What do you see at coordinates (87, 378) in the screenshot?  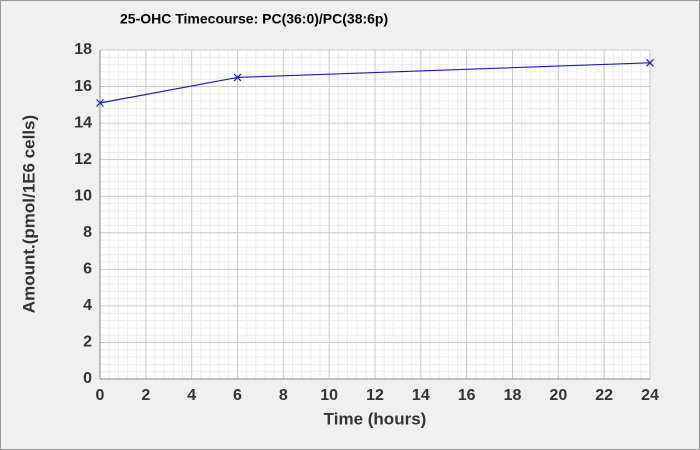 I see `y-tick-label: 0` at bounding box center [87, 378].